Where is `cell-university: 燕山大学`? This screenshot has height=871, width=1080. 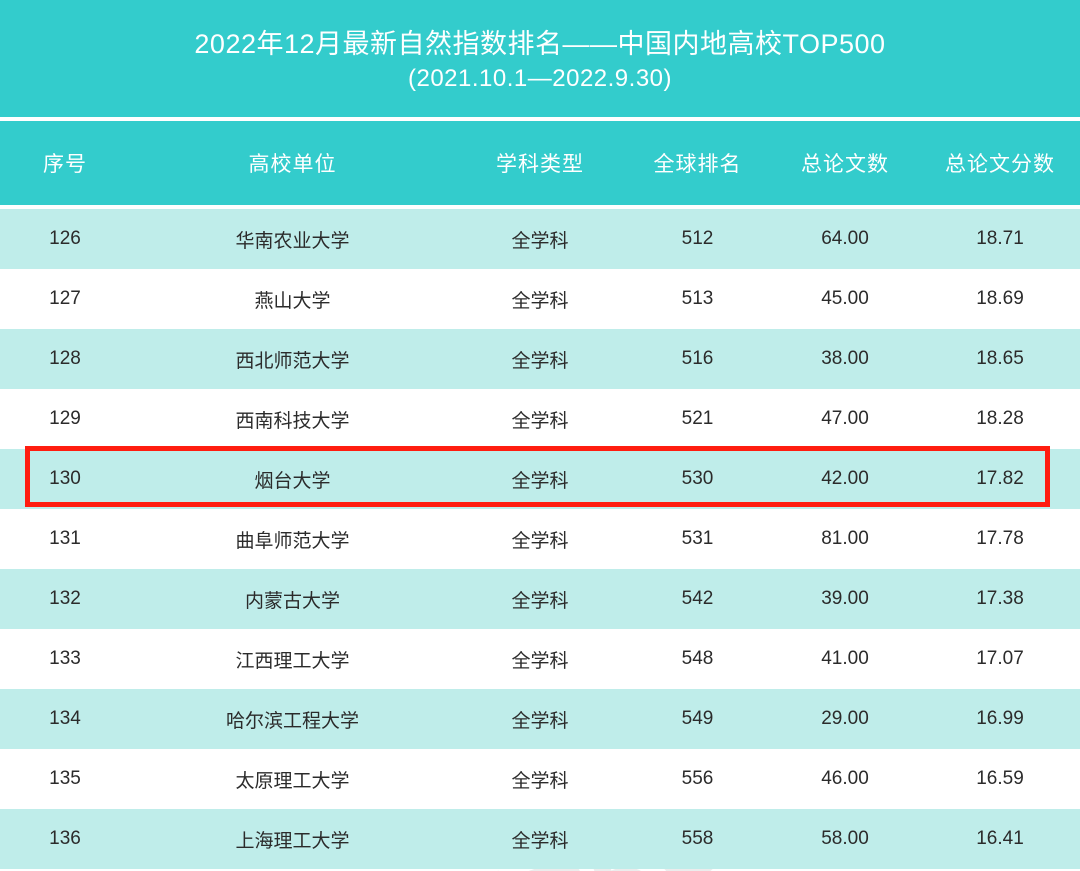
cell-university: 燕山大学 is located at coordinates (292, 301).